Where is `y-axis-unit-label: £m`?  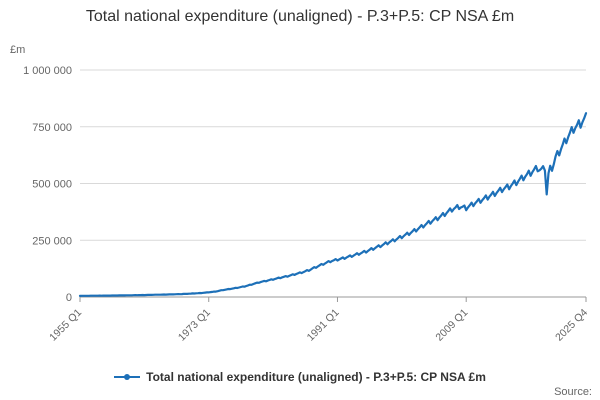 y-axis-unit-label: £m is located at coordinates (18, 50).